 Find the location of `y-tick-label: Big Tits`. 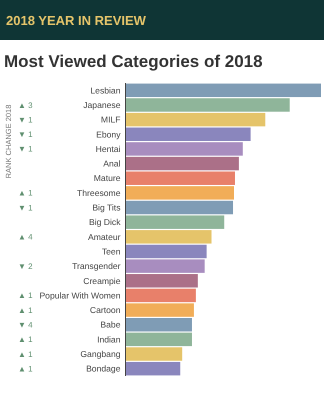

y-tick-label: Big Tits is located at coordinates (106, 207).